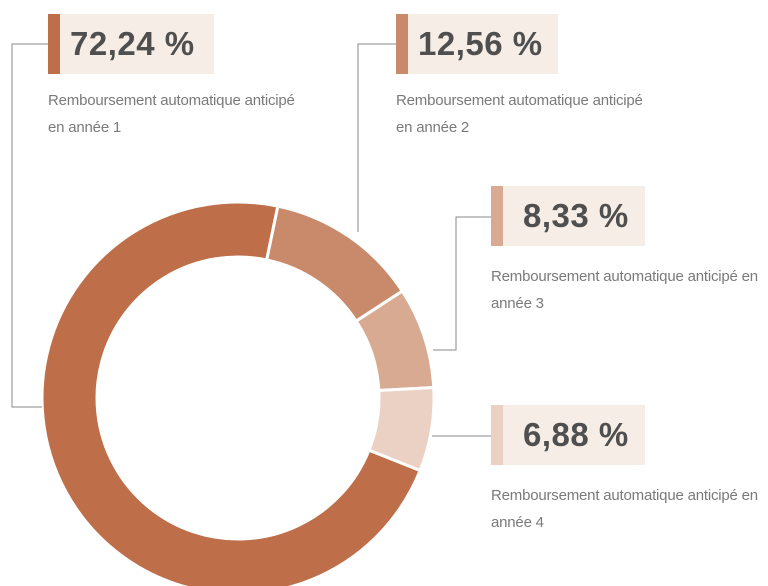 The width and height of the screenshot is (768, 586). Describe the element at coordinates (401, 429) in the screenshot. I see `donut-slice` at that location.